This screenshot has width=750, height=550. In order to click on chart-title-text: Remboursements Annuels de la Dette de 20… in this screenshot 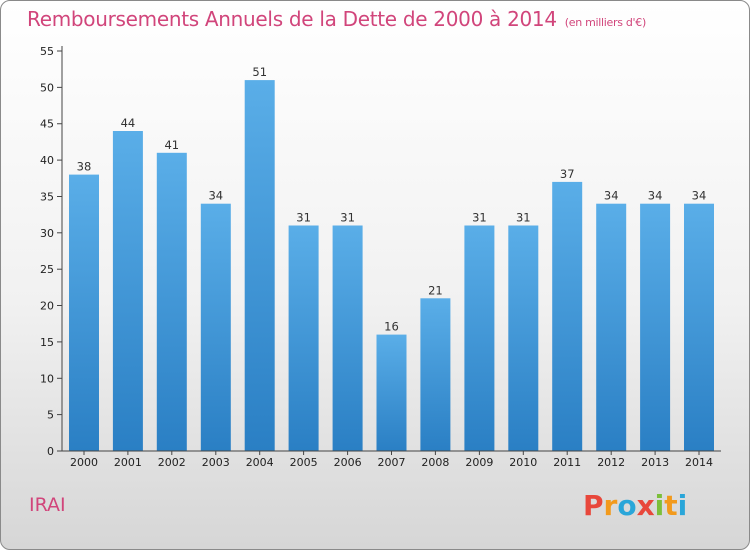, I will do `click(292, 19)`.